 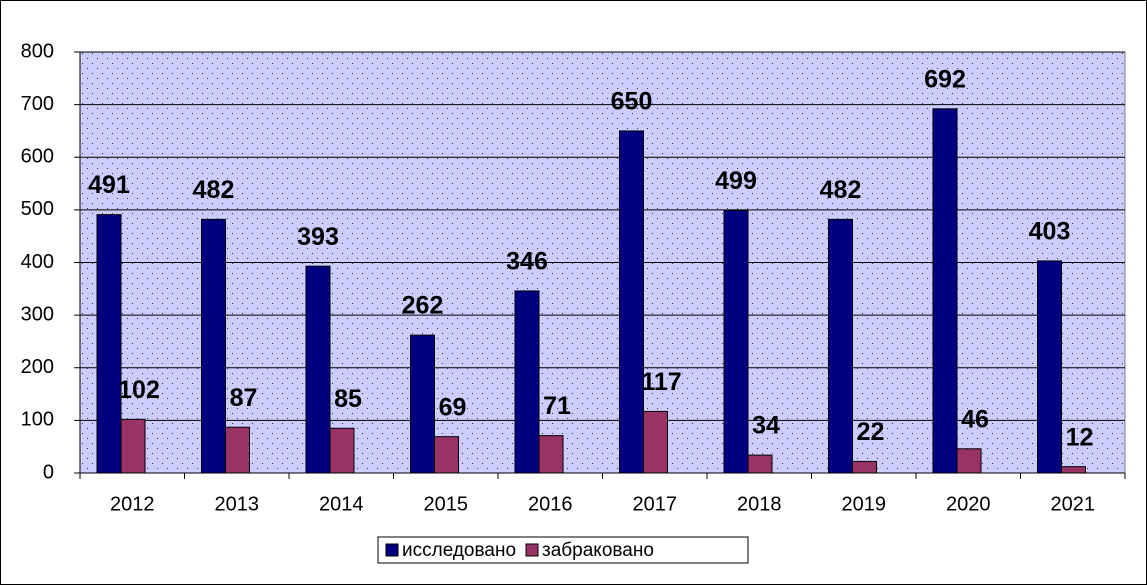 I want to click on data-label: 393, so click(x=318, y=237).